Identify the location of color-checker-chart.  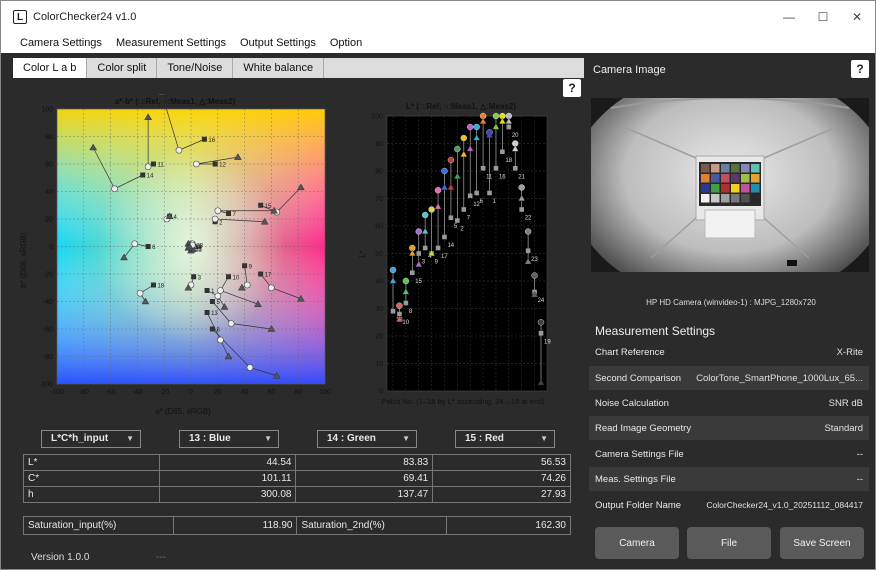
(730, 183).